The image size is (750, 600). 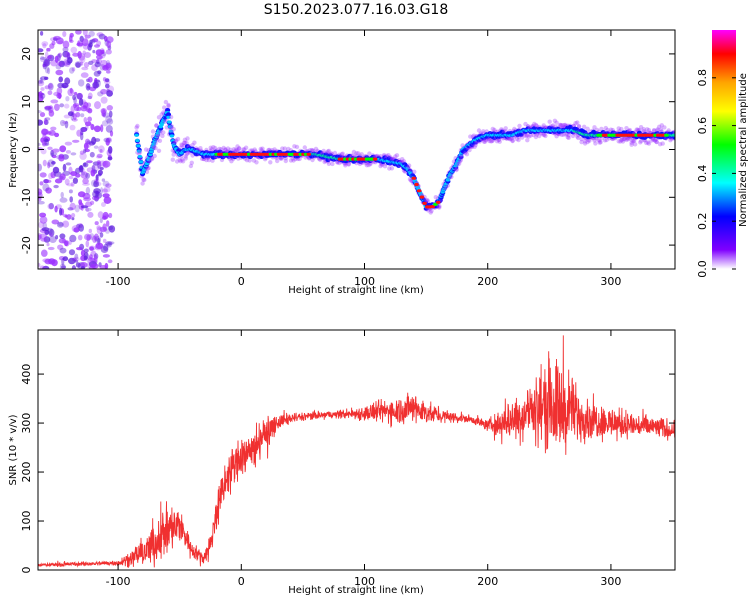 I want to click on spectrogram-xtick-label: 300, so click(x=610, y=281).